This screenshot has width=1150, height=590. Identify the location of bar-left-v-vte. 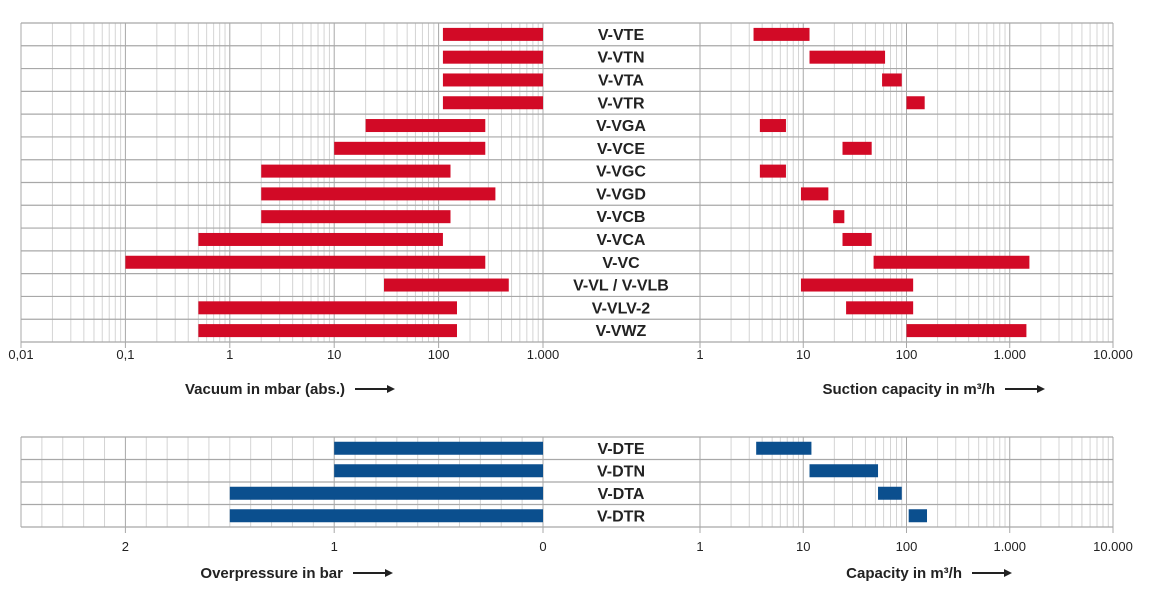
(492, 34).